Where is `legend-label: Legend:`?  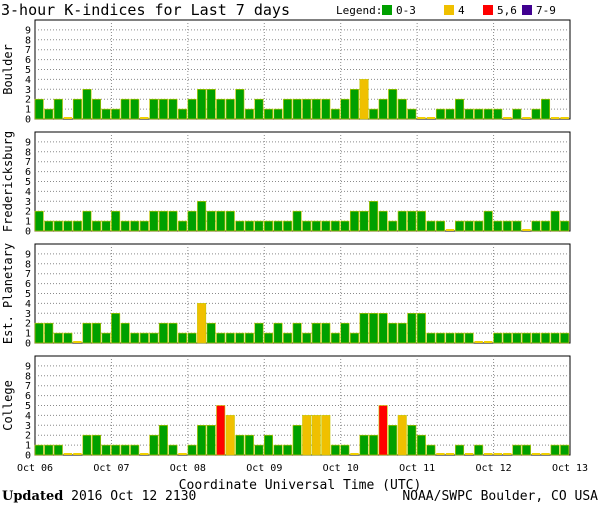 legend-label: Legend: is located at coordinates (359, 10).